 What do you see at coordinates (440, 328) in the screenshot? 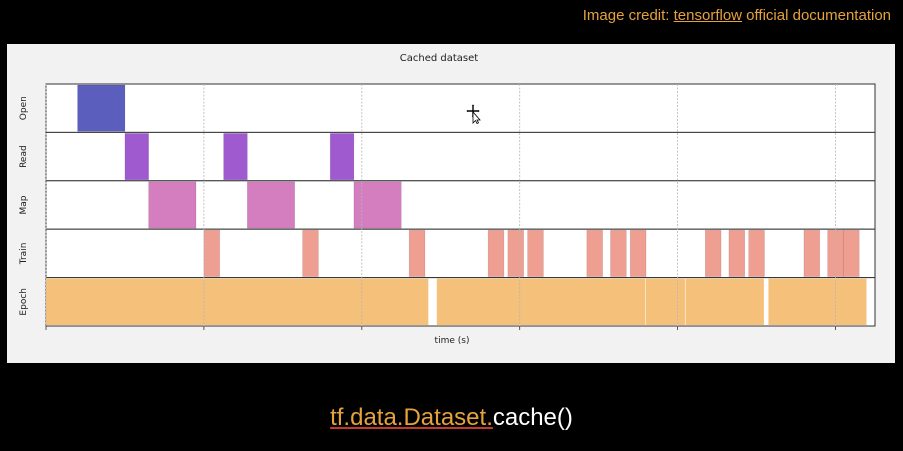
I see `ticks-layer` at bounding box center [440, 328].